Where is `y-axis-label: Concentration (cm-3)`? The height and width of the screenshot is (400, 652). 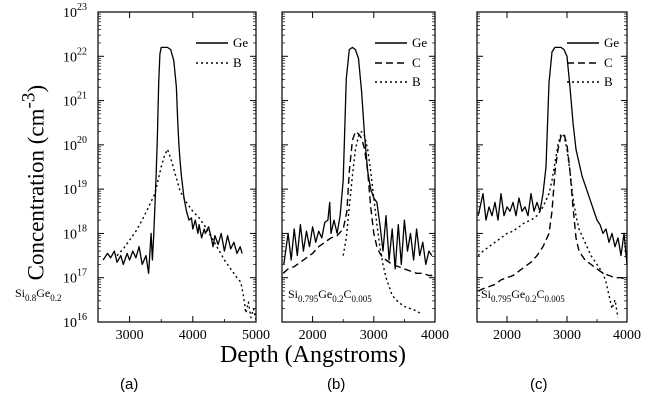
y-axis-label: Concentration (cm-3) is located at coordinates (33, 182).